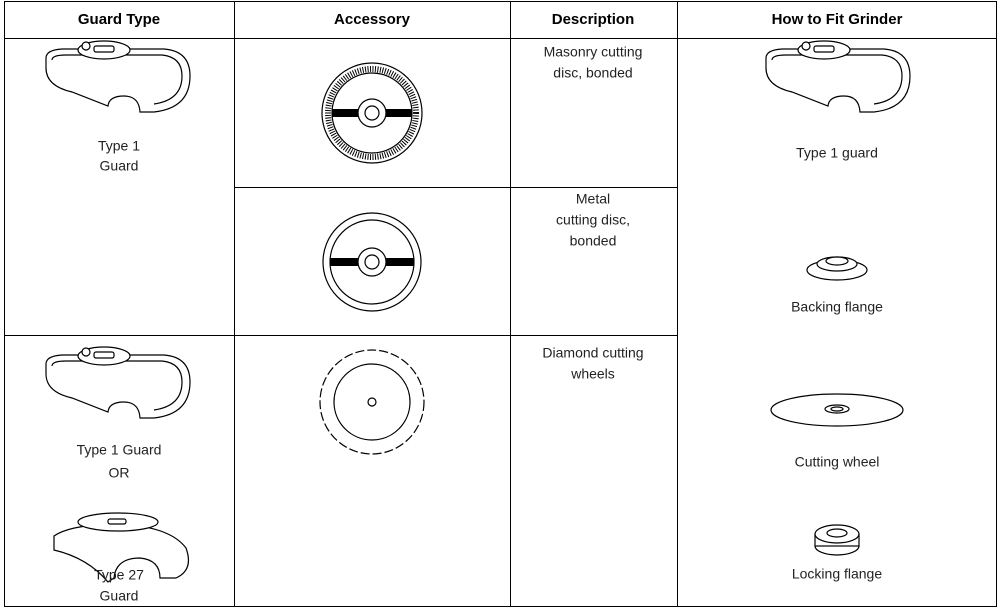  What do you see at coordinates (837, 410) in the screenshot?
I see `cutting-wheel` at bounding box center [837, 410].